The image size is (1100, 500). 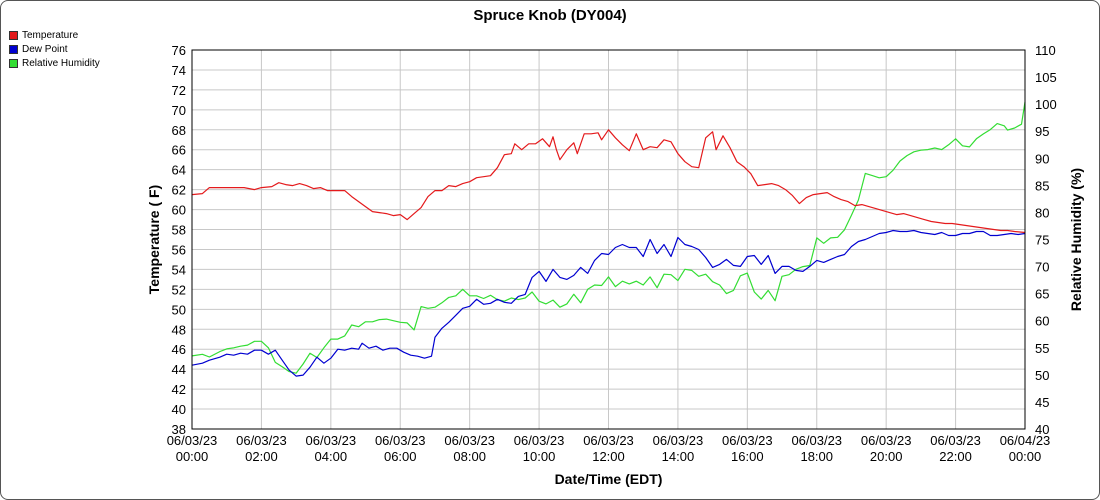 What do you see at coordinates (179, 150) in the screenshot?
I see `left-tick-label: 66` at bounding box center [179, 150].